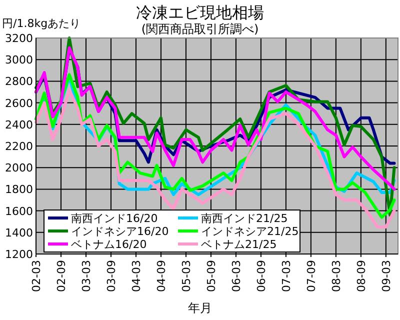  I want to click on y-tick-label: 1400, so click(19, 233).